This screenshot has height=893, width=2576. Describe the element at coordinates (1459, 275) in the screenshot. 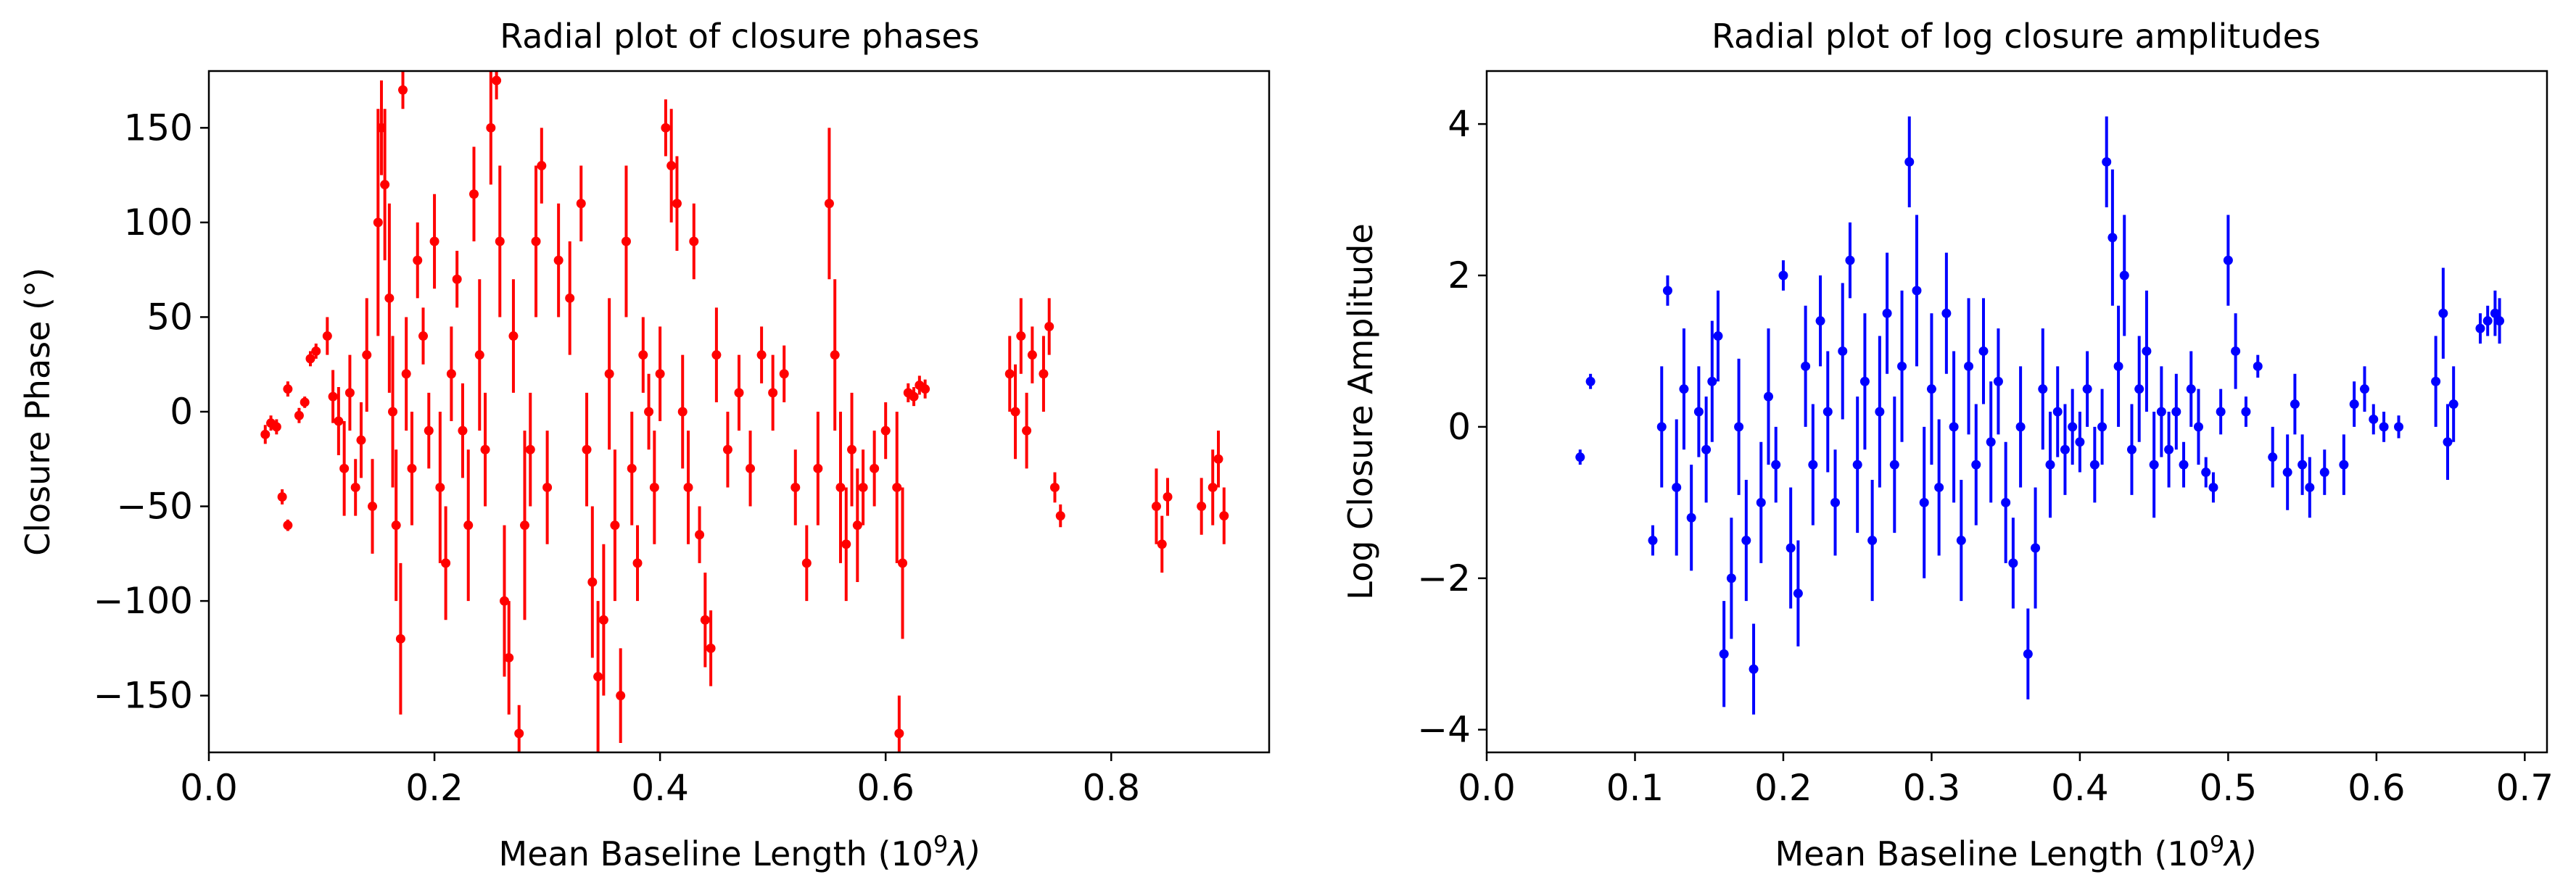

I see `y-tick-label: 2` at that location.